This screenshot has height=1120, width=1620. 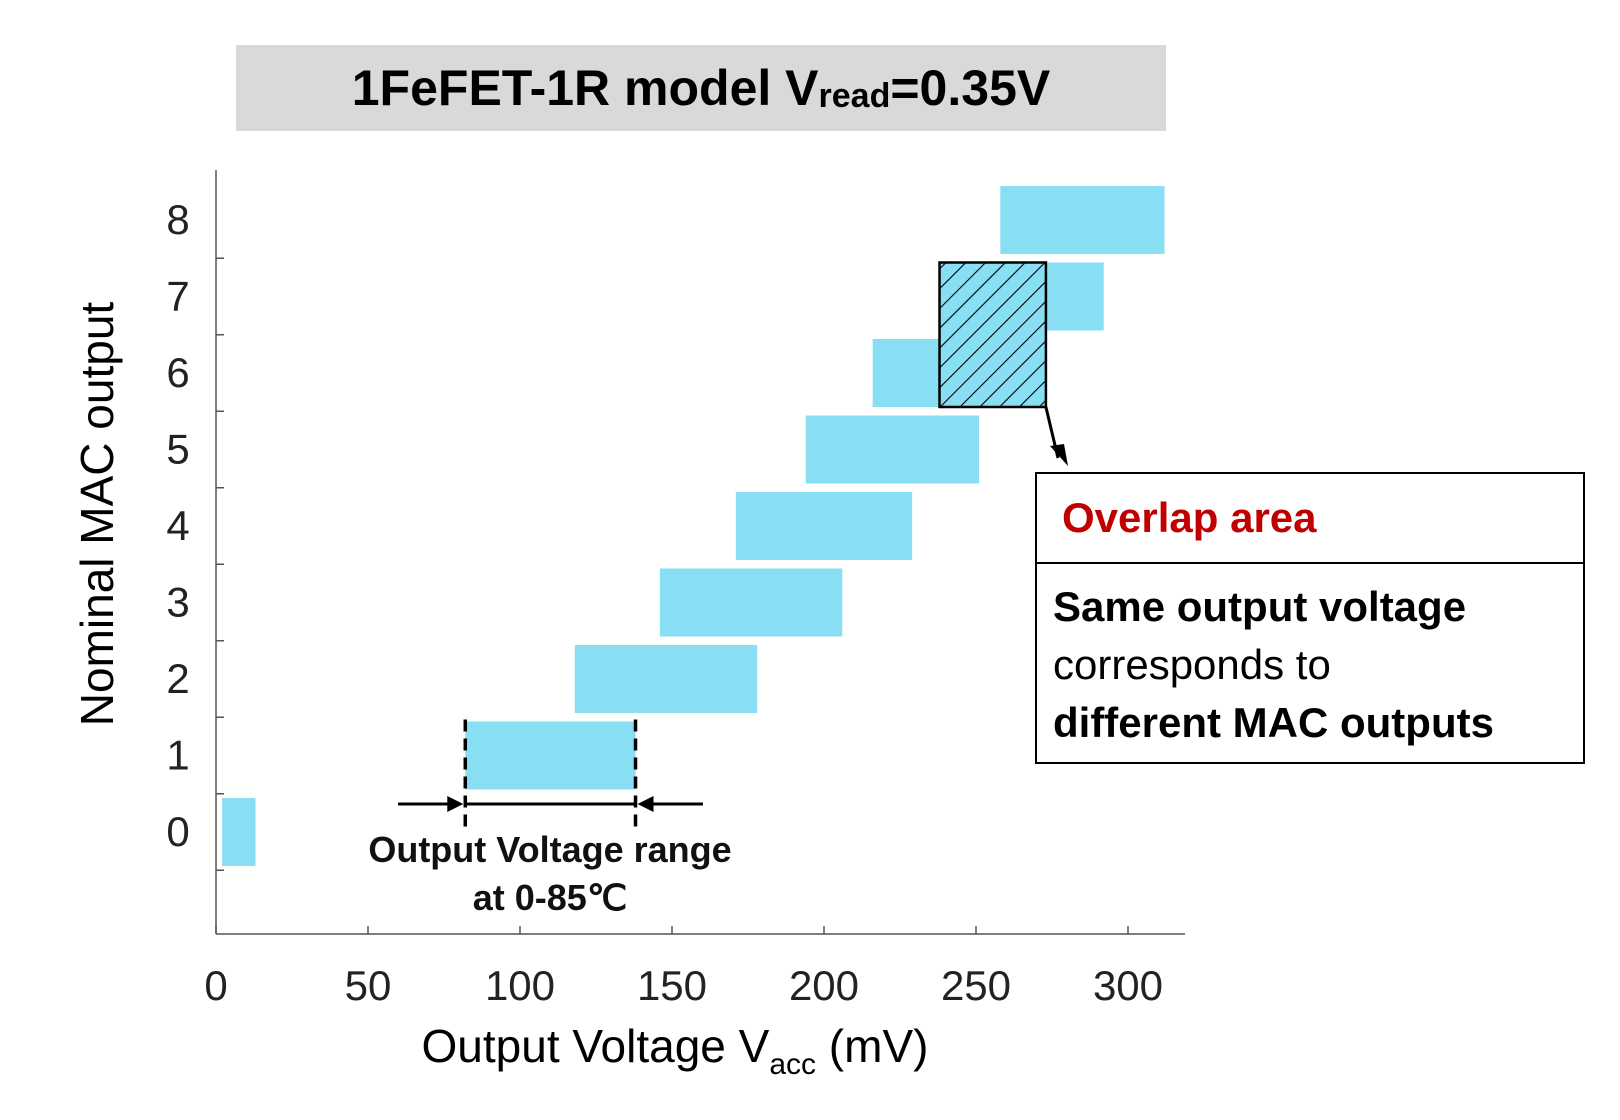 What do you see at coordinates (1128, 985) in the screenshot?
I see `x-tick-label-300: 300` at bounding box center [1128, 985].